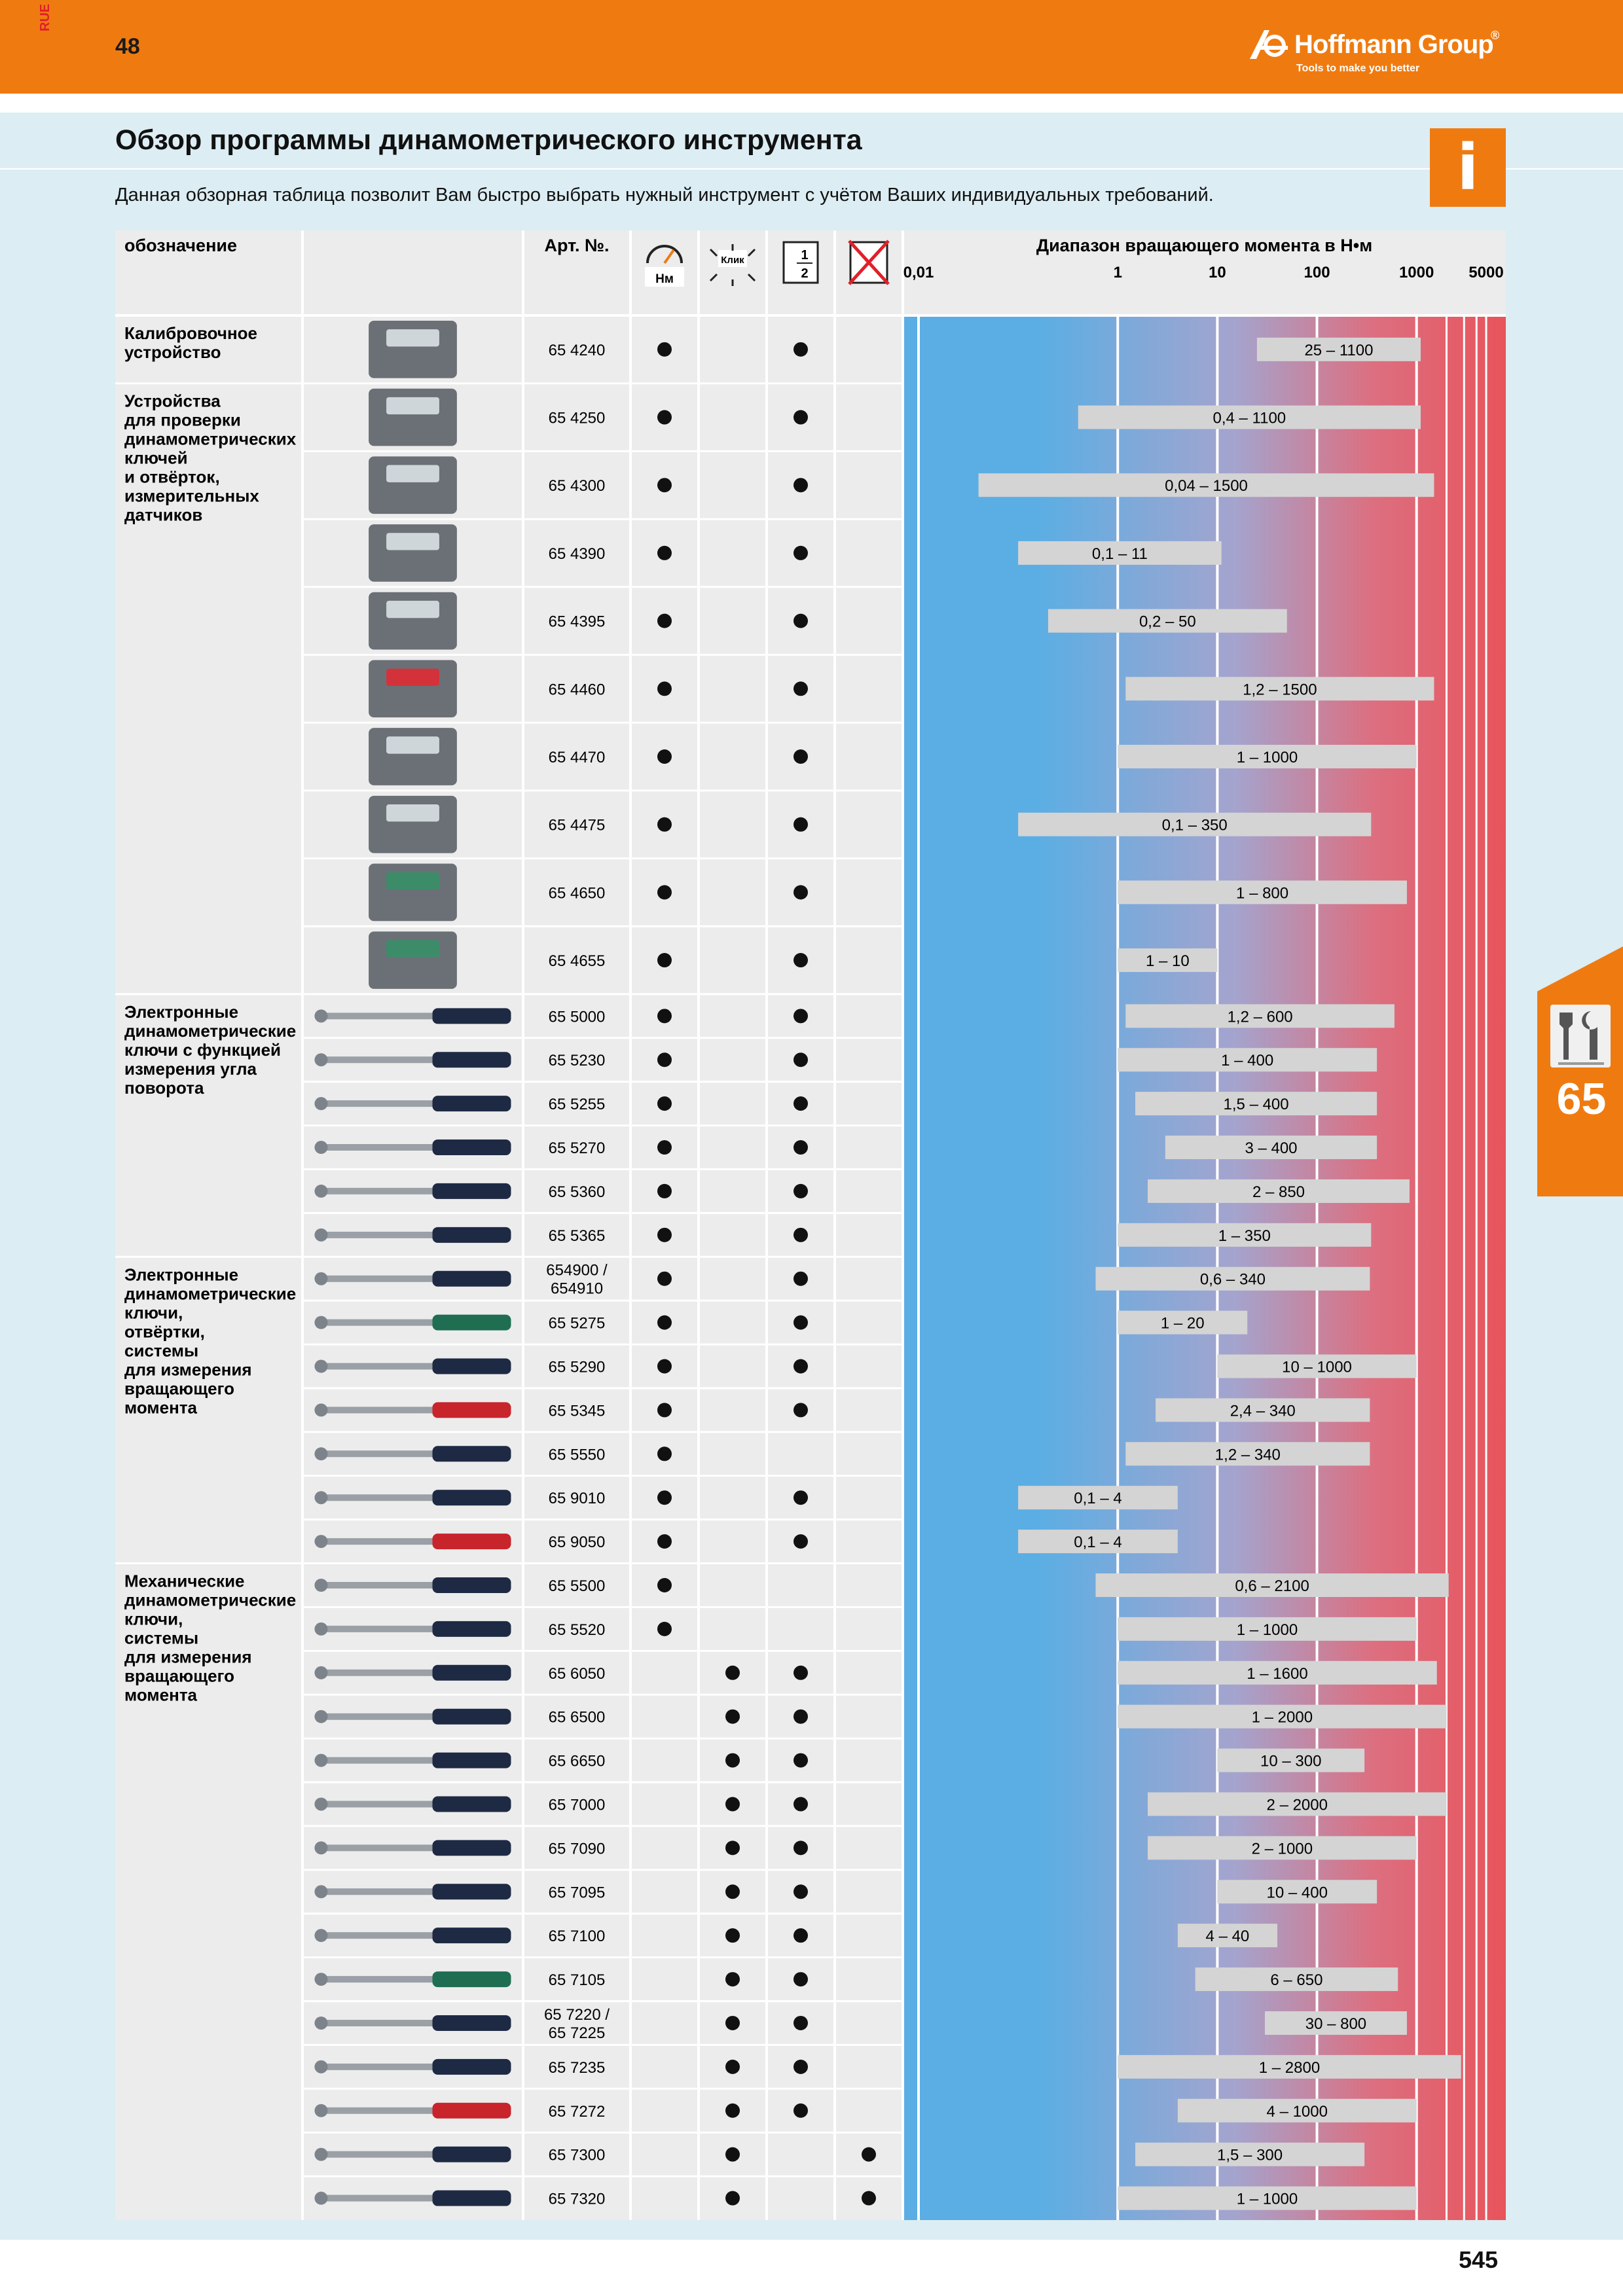  Describe the element at coordinates (577, 1761) in the screenshot. I see `article-number: 65 6650` at that location.